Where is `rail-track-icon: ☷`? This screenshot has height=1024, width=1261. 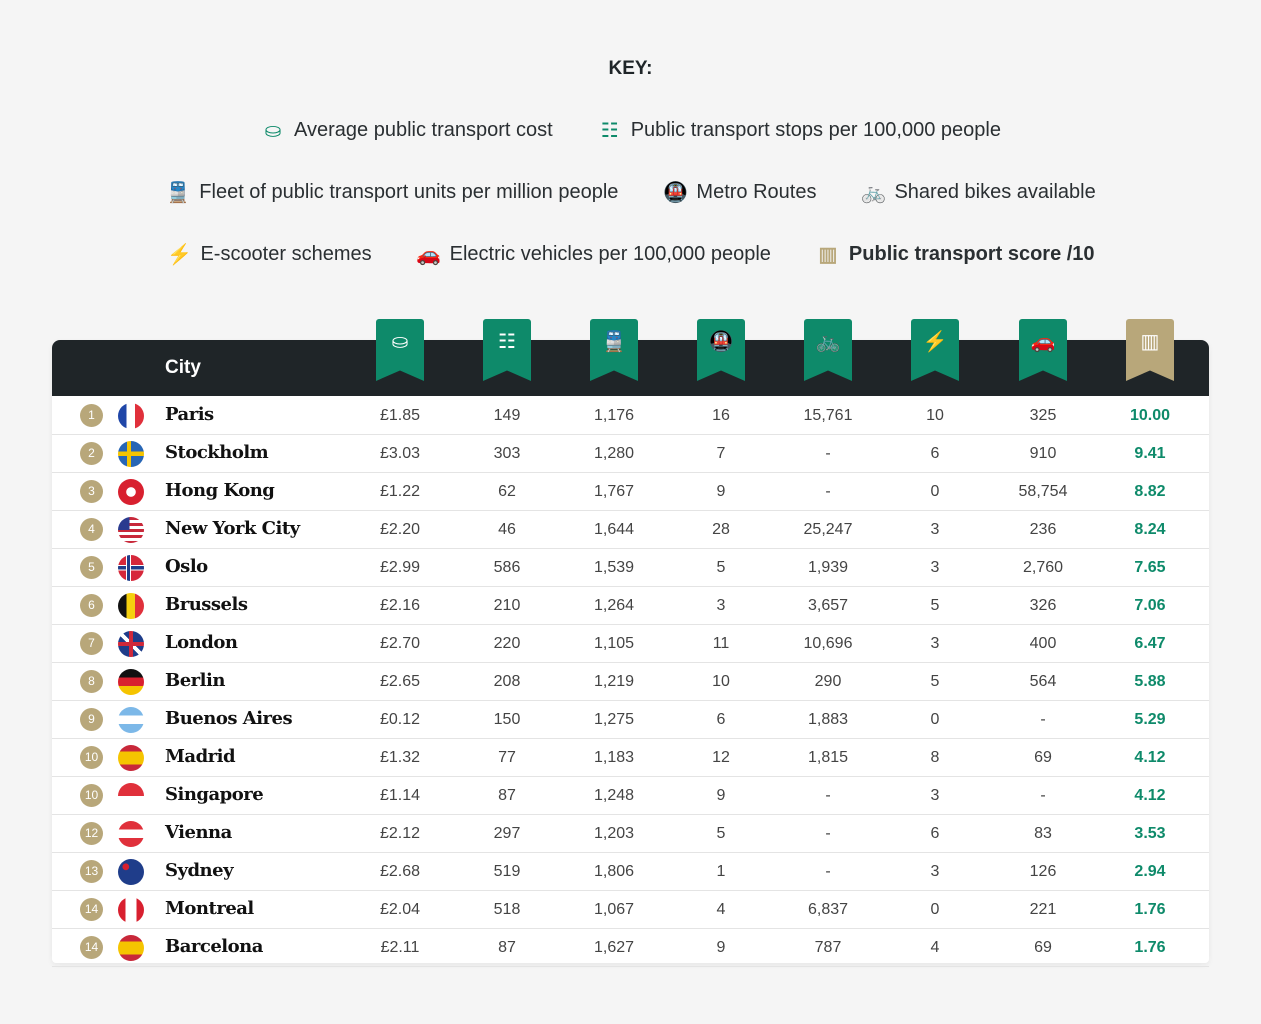 rail-track-icon: ☷ is located at coordinates (507, 342).